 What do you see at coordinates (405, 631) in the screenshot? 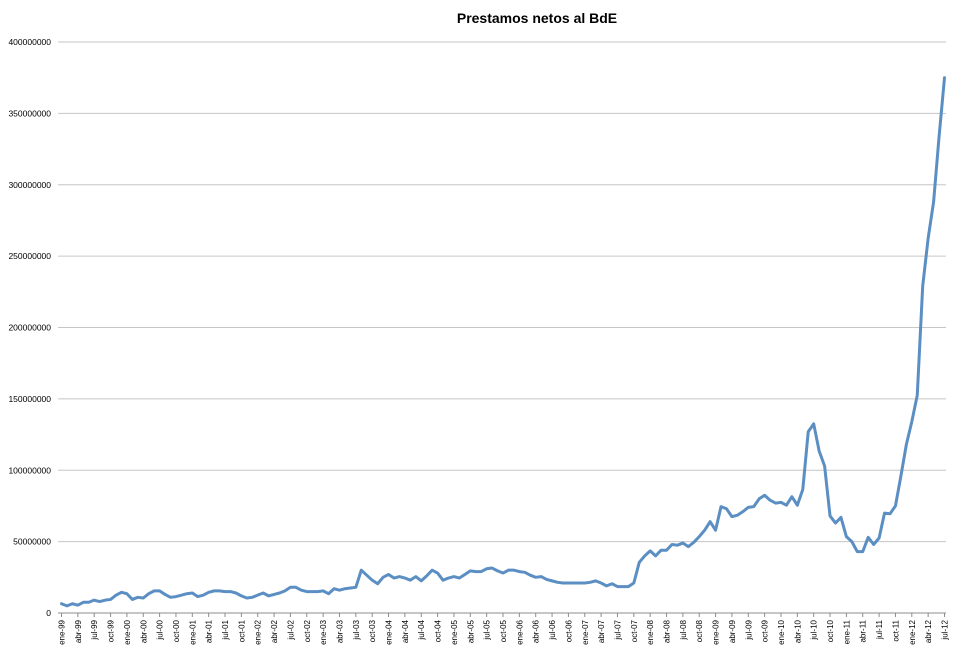
I see `x-tick-label: abr-04` at bounding box center [405, 631].